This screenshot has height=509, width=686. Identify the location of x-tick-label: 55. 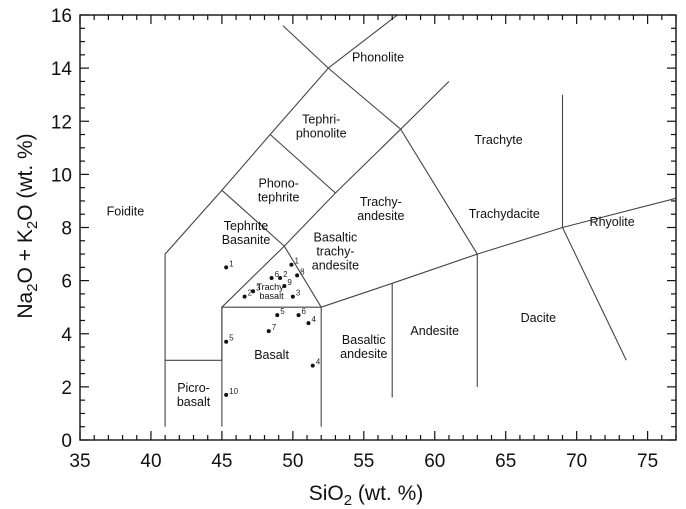
(363, 461).